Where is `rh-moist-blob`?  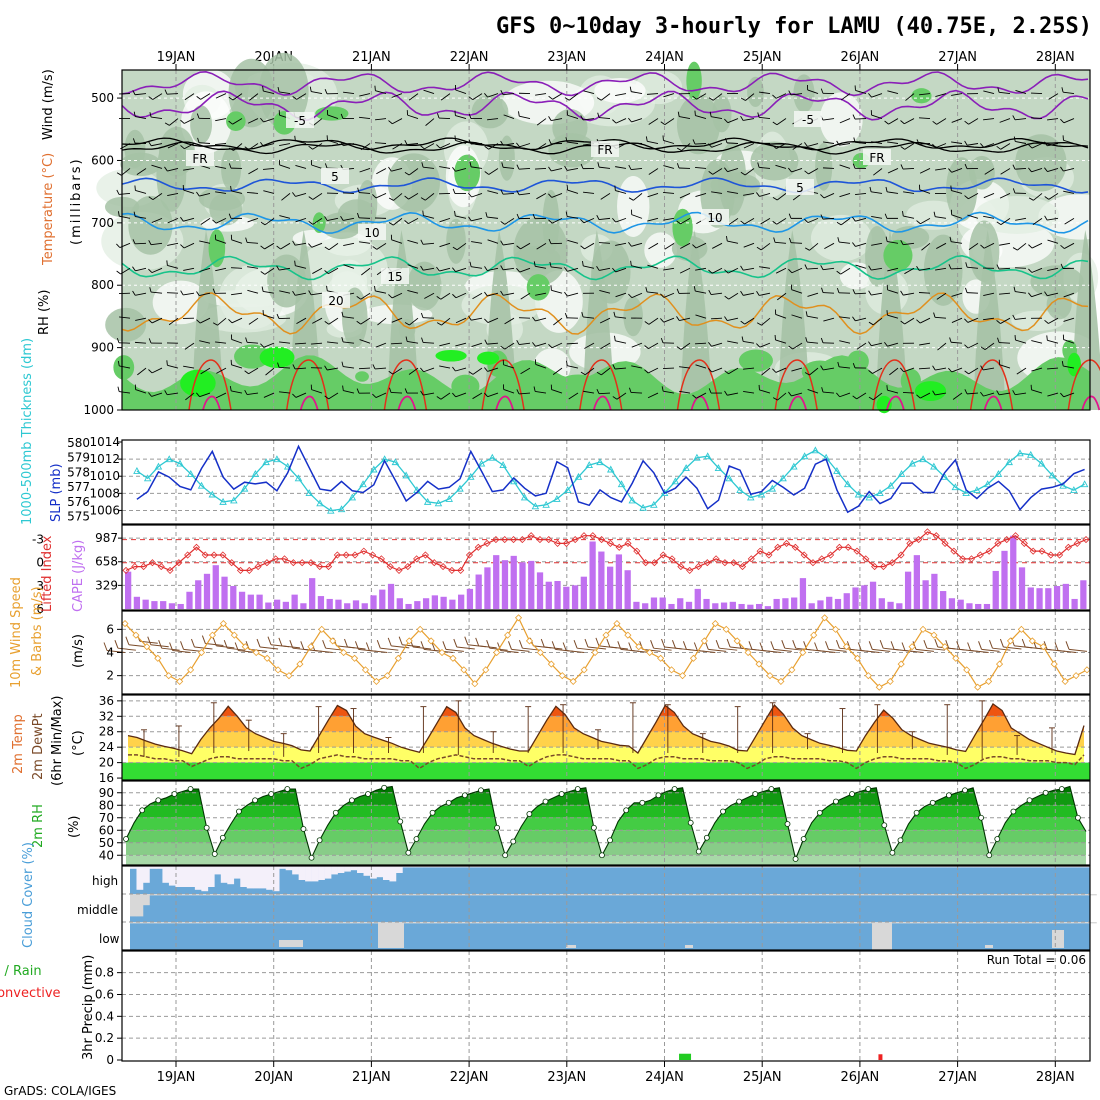
rh-moist-blob is located at coordinates (424, 286).